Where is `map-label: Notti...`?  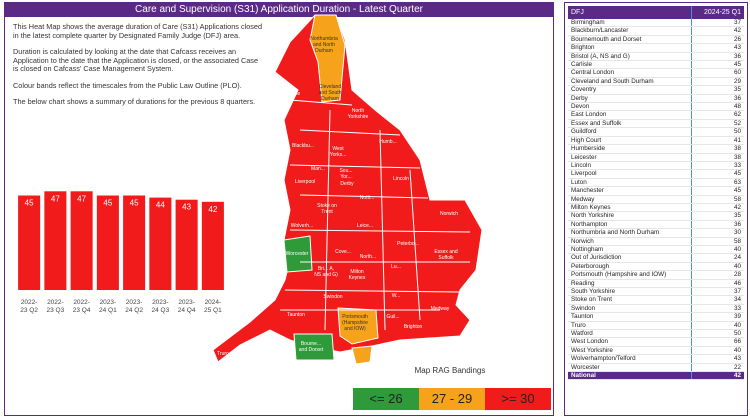
map-label: Notti... is located at coordinates (367, 198).